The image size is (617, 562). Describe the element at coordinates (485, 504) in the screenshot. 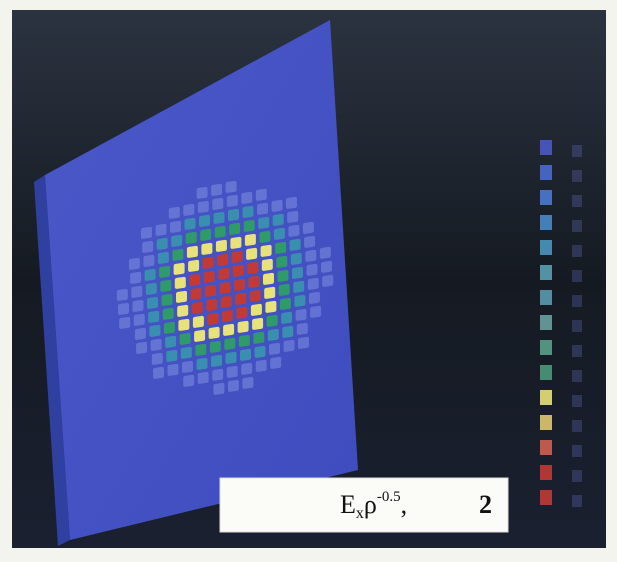

I see `caption-number: 2` at that location.